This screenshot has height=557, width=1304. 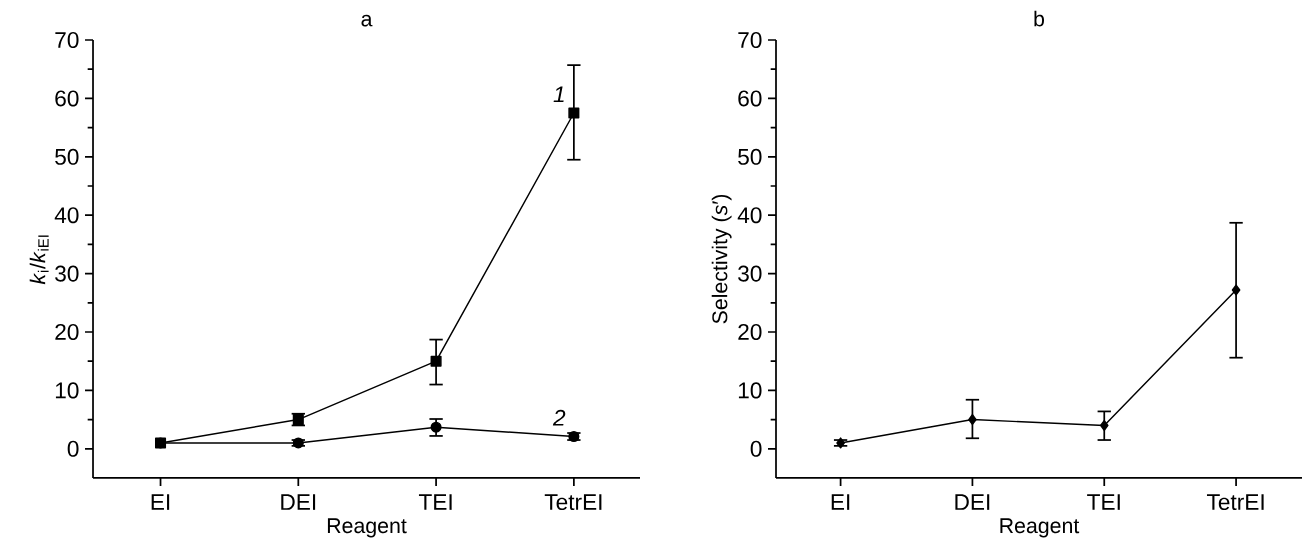 I want to click on y-axis-title: k$_{i}$/k$_{iEI}$, so click(x=39, y=260).